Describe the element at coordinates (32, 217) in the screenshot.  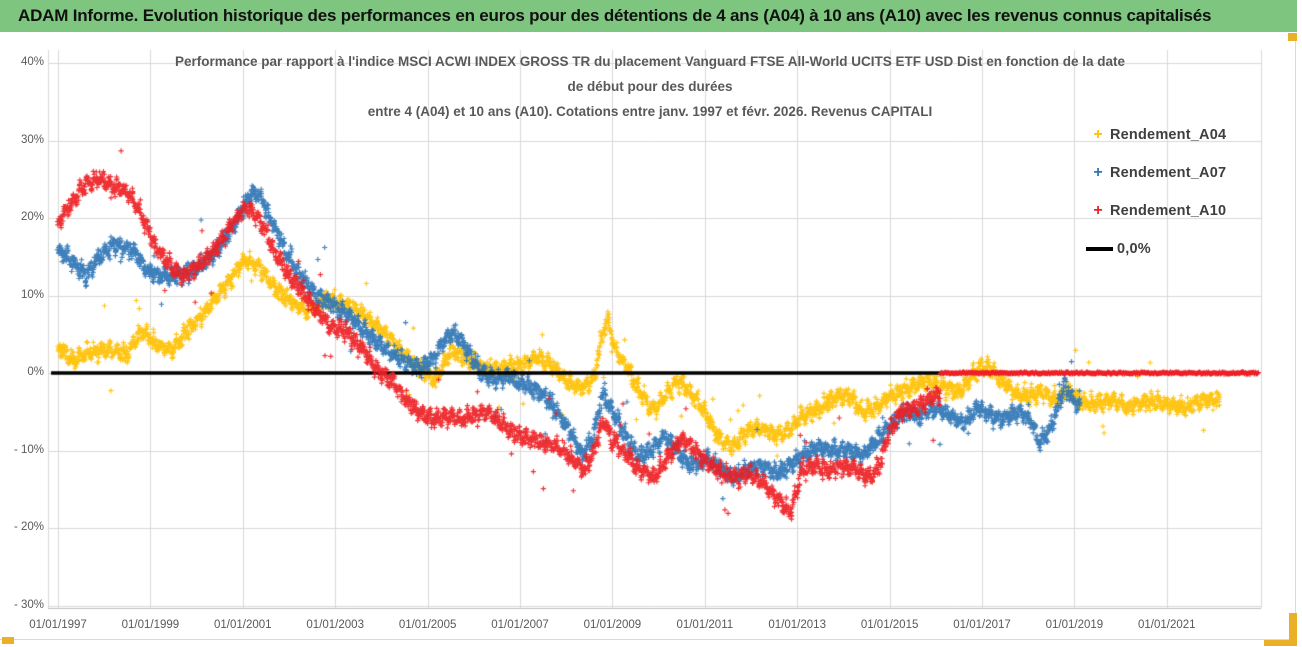
I see `y-tick-label: 20%` at that location.